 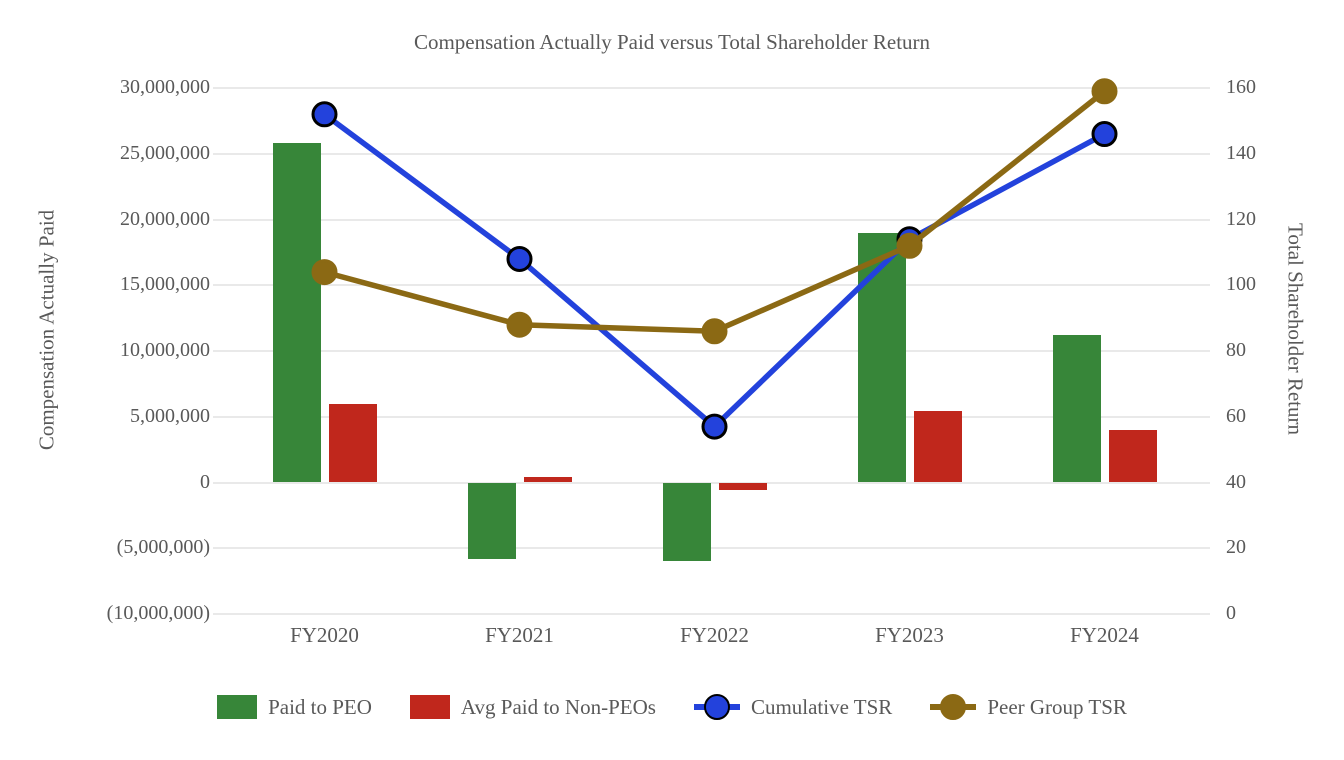 What do you see at coordinates (158, 613) in the screenshot?
I see `left-axis-tick-label: (10,000,000)` at bounding box center [158, 613].